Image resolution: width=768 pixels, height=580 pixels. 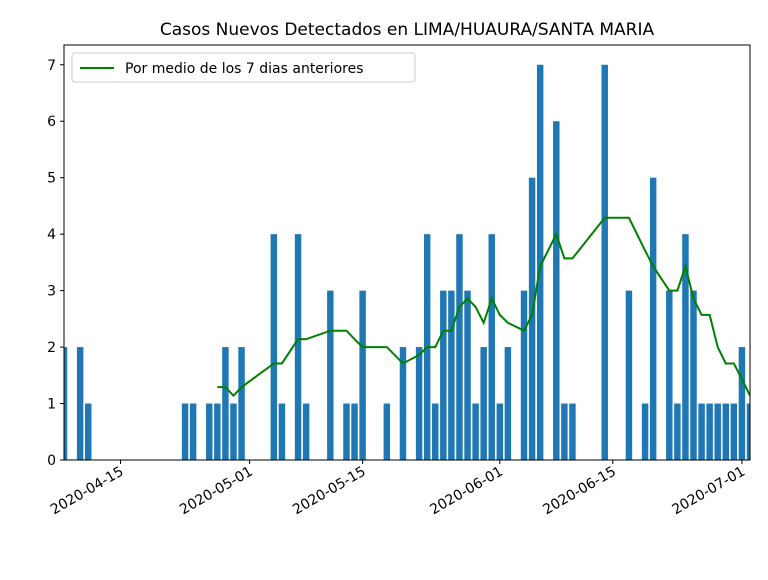 I want to click on legend-box, so click(x=243, y=67).